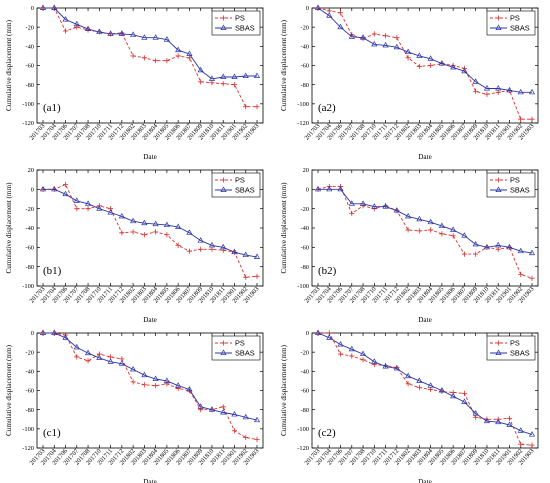 This screenshot has height=483, width=550. I want to click on legend-sbas-label: SBAS, so click(245, 353).